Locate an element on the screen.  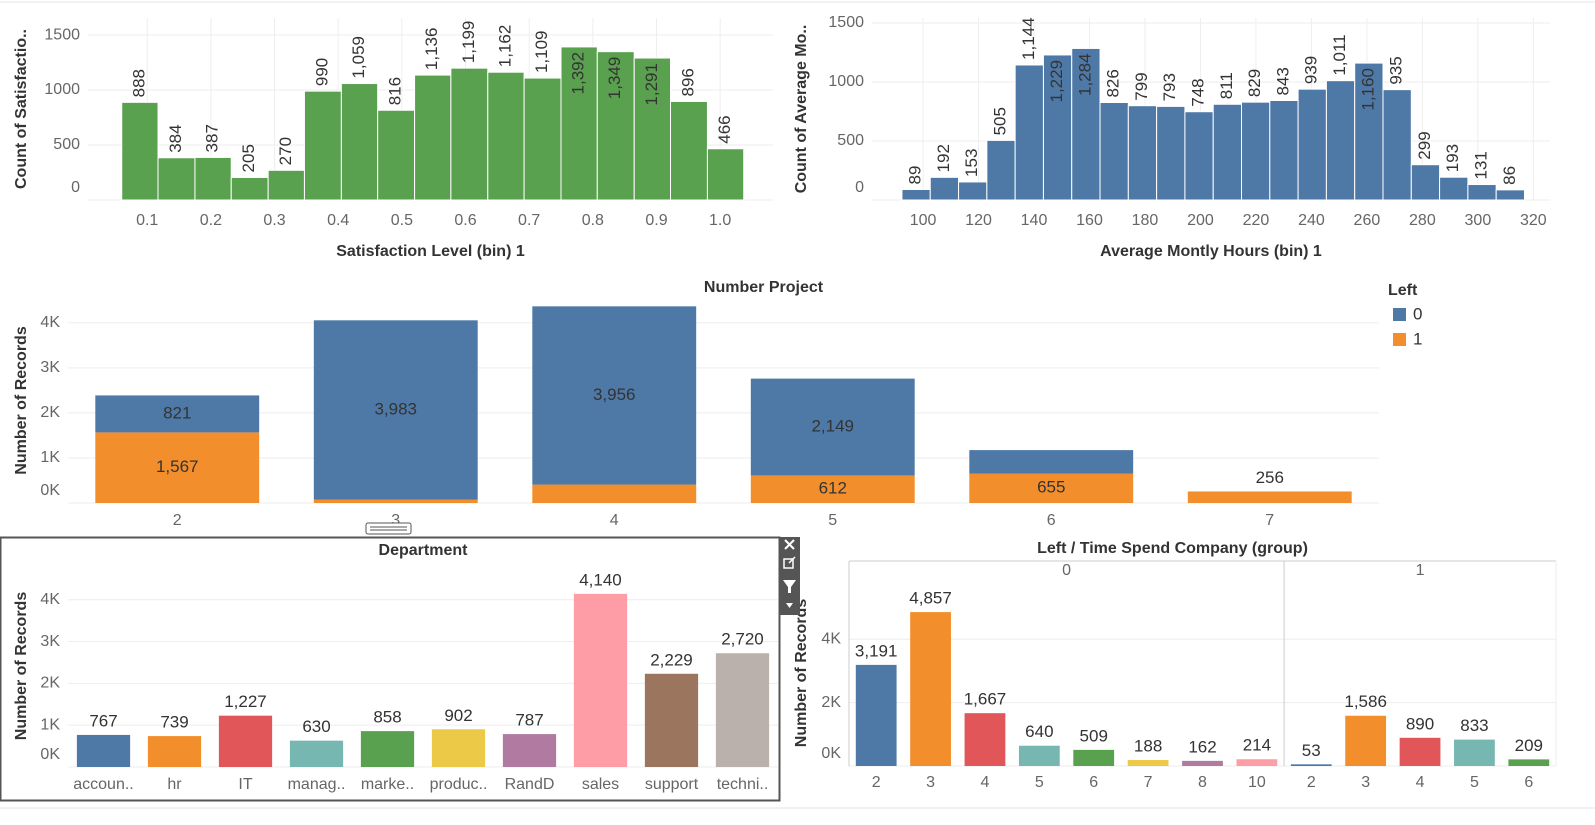
x-tick-label: 8 is located at coordinates (1202, 782).